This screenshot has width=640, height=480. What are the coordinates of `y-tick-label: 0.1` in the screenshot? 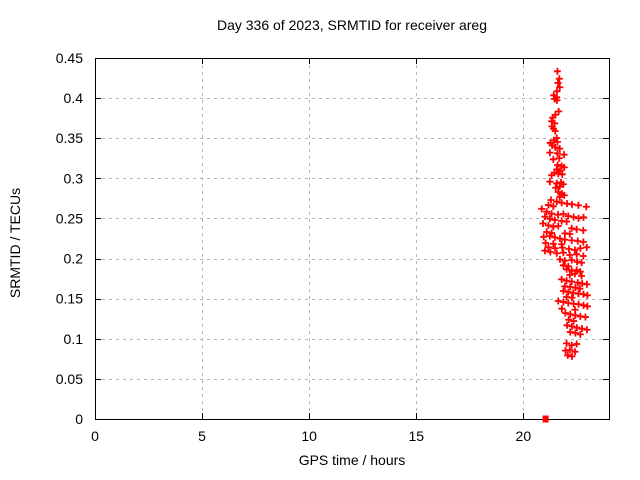 It's located at (74, 339).